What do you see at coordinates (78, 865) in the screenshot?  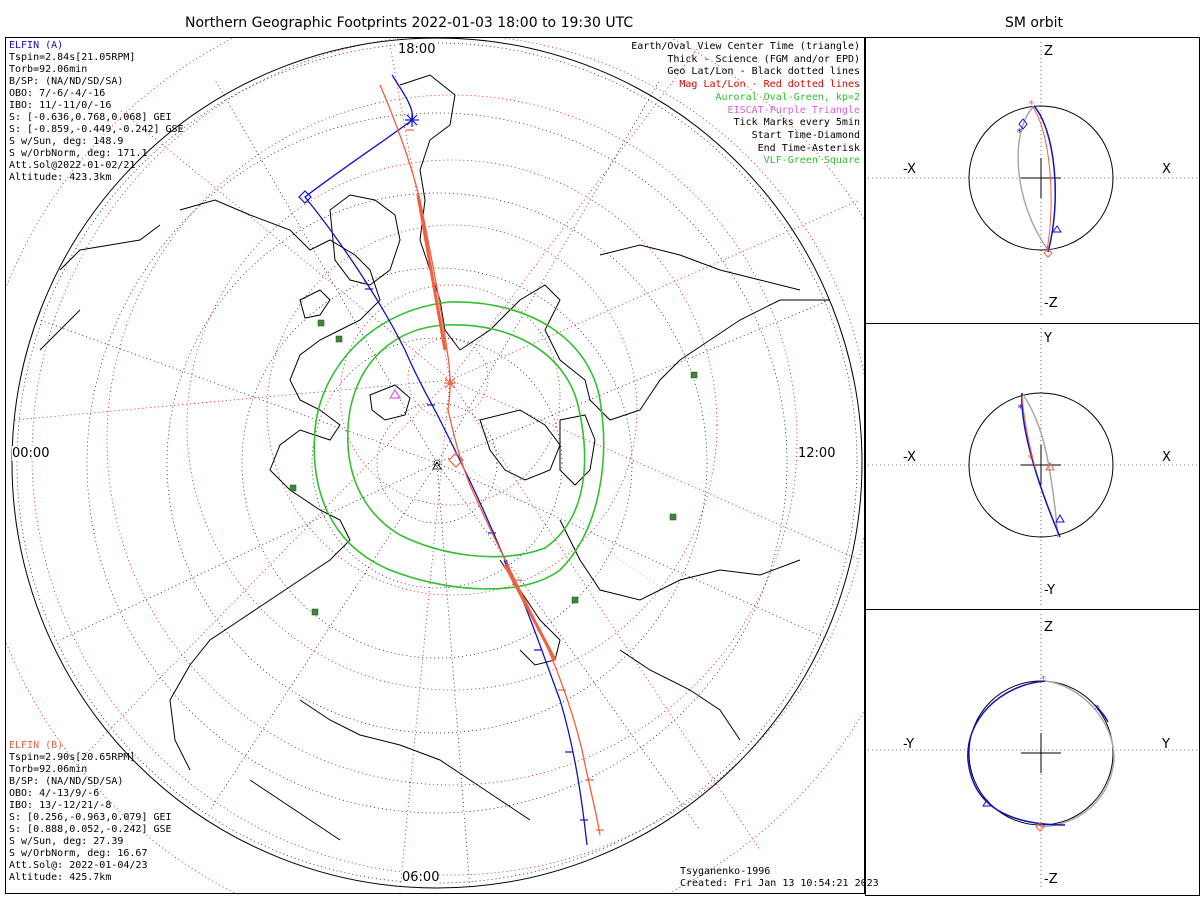 I see `elfin-b-line: Att.Sol@: 2022-01-04/23` at bounding box center [78, 865].